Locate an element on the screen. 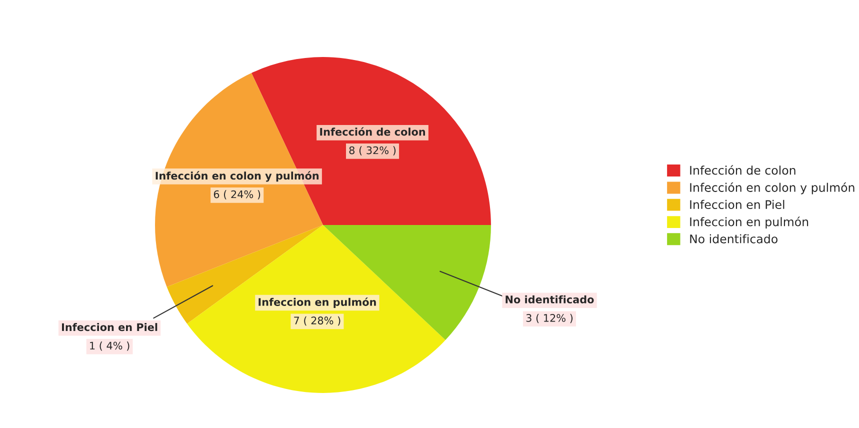 Image resolution: width=859 pixels, height=428 pixels. legend-label: Infección de colon is located at coordinates (743, 170).